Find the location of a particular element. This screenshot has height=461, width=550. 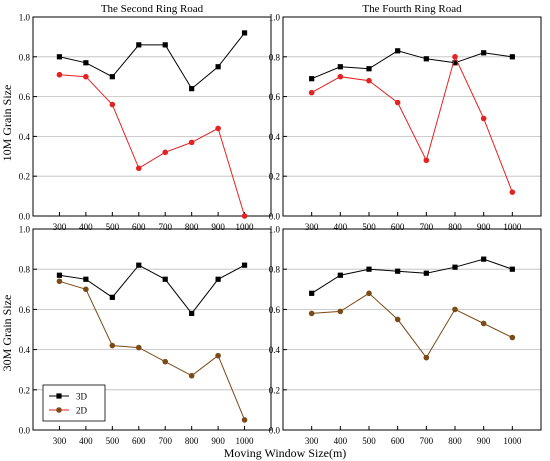

legend-box is located at coordinates (74, 403).